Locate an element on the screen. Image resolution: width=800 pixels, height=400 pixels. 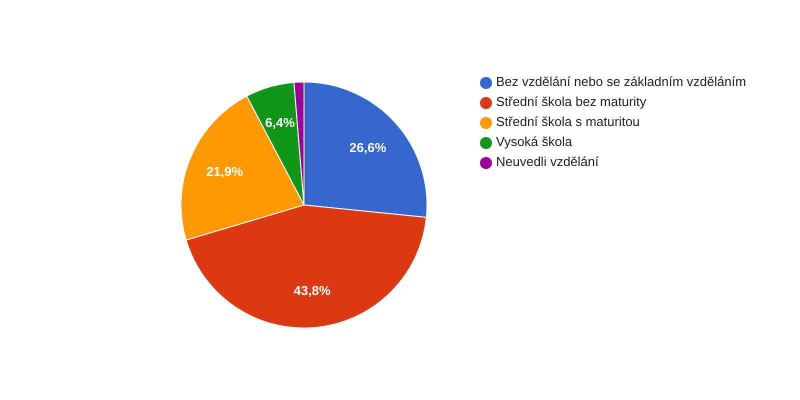
legend-label: Vysoká škola is located at coordinates (534, 141).